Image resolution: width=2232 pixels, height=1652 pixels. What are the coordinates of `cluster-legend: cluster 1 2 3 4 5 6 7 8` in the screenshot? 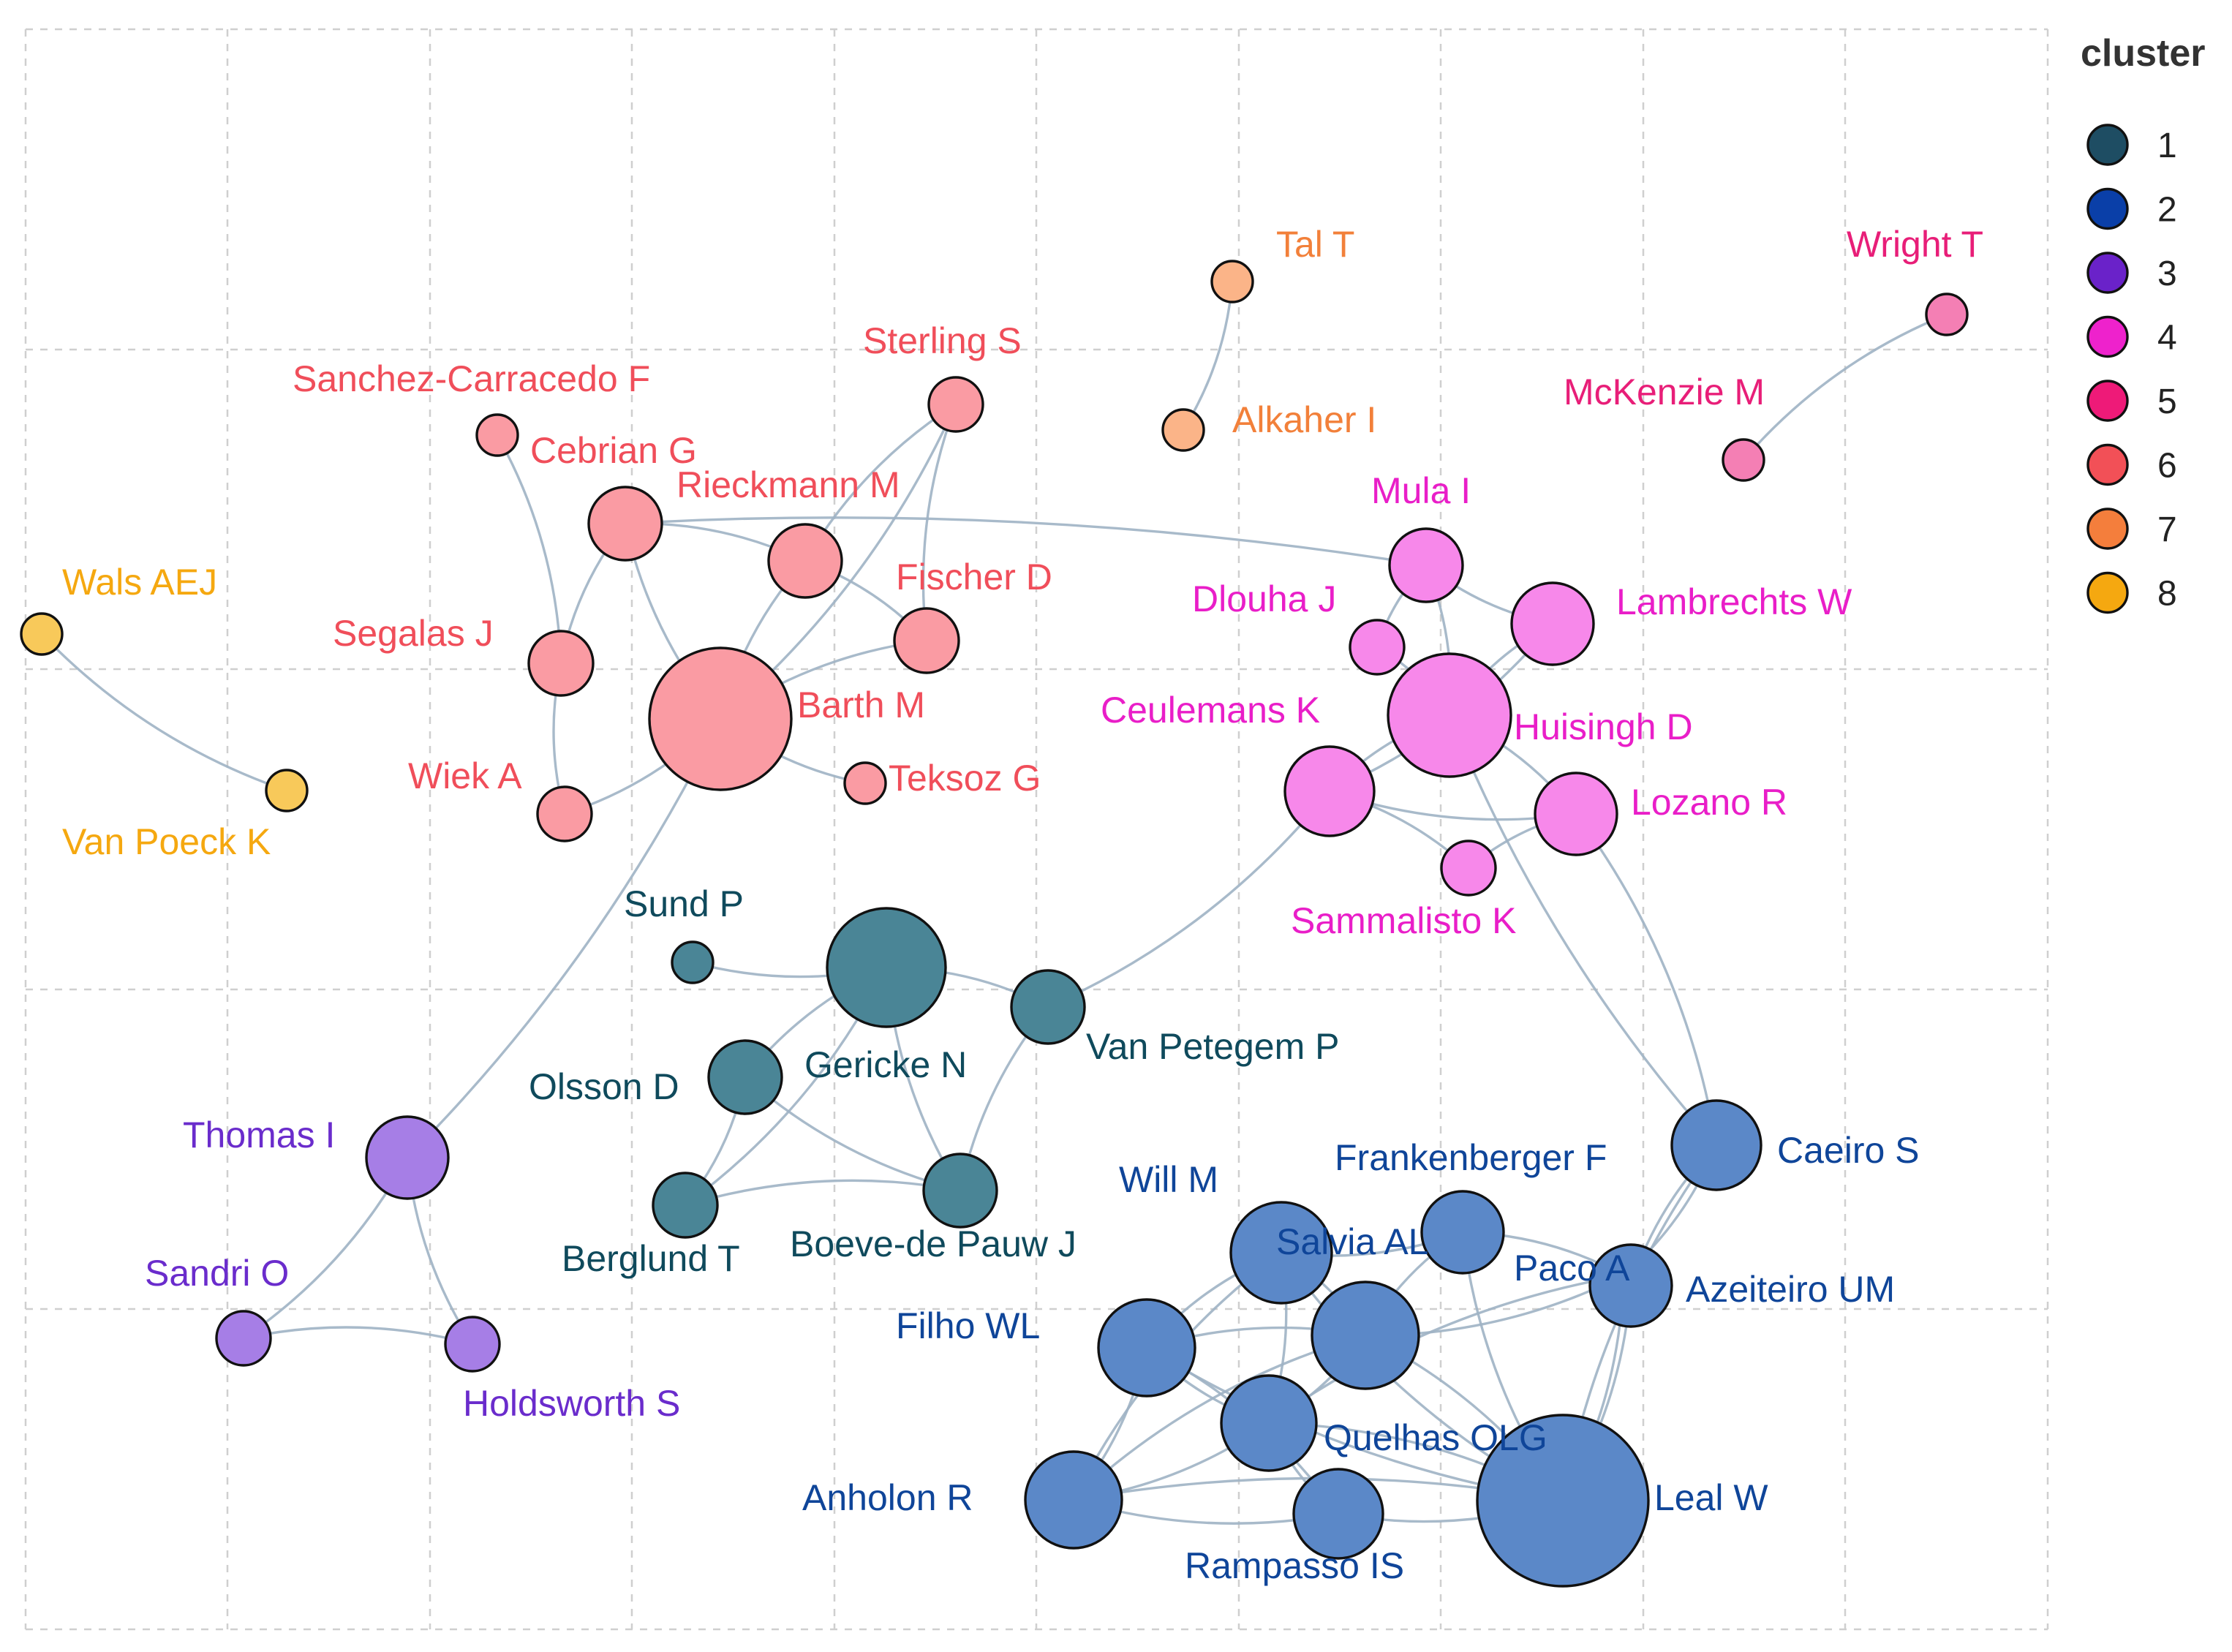 It's located at (2143, 323).